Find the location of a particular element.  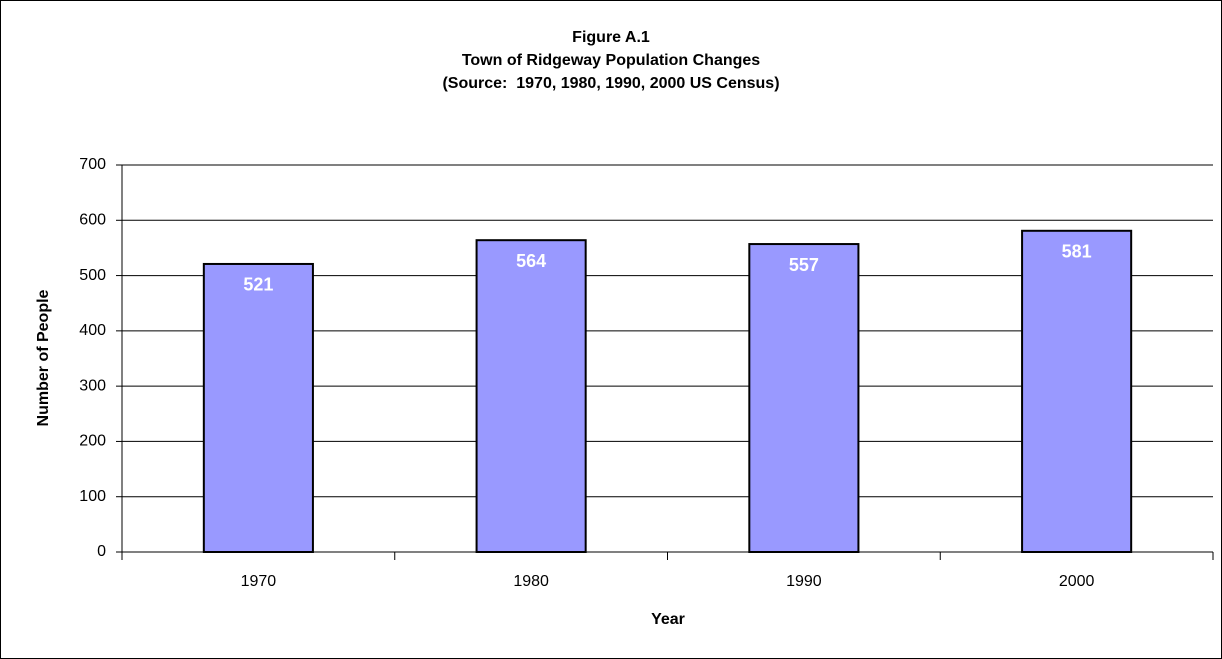

chart-title: Figure A.1 is located at coordinates (611, 37).